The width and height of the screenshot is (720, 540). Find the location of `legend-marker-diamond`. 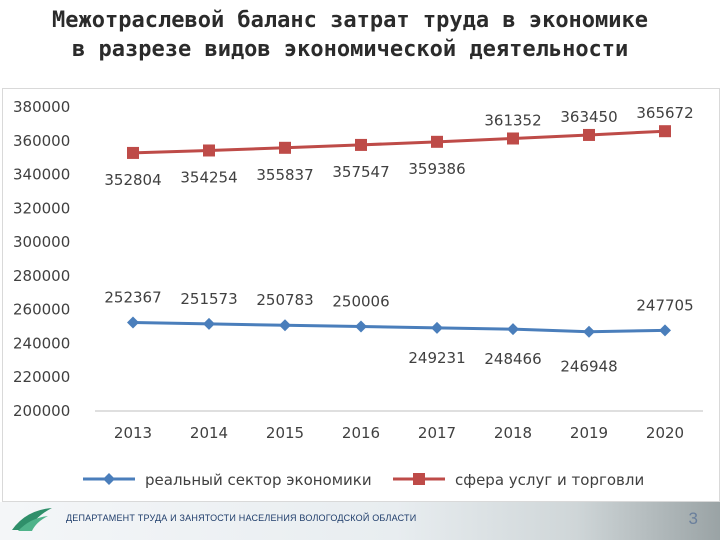

legend-marker-diamond is located at coordinates (109, 479).